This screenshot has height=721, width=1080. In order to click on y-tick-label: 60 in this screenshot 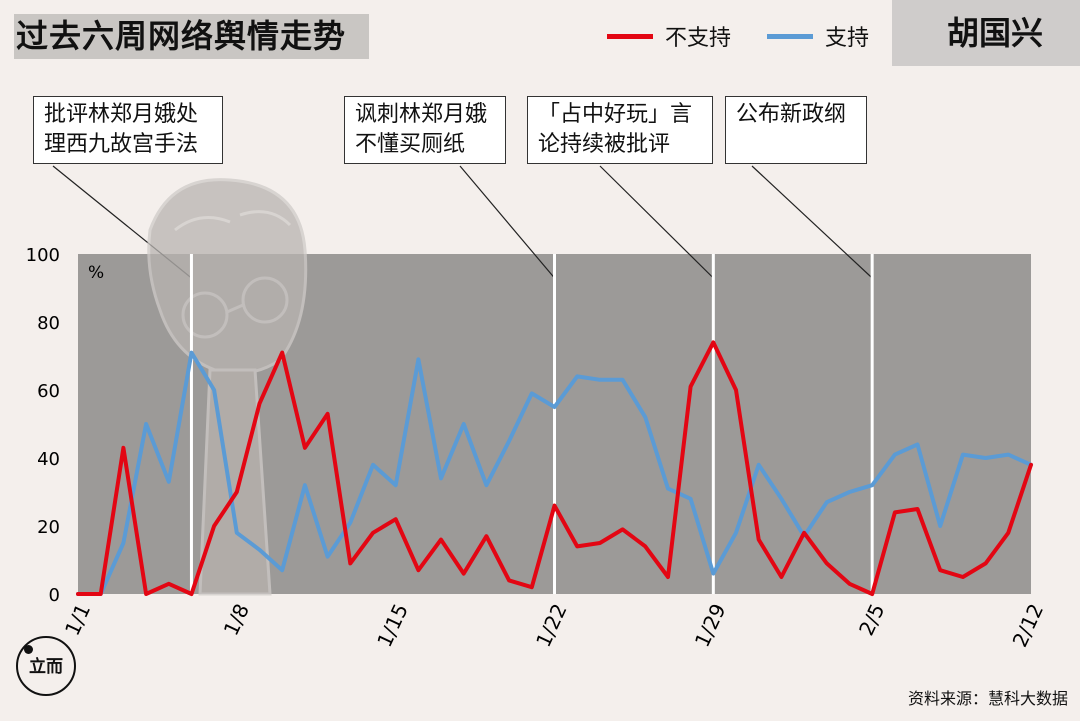, I will do `click(48, 391)`.